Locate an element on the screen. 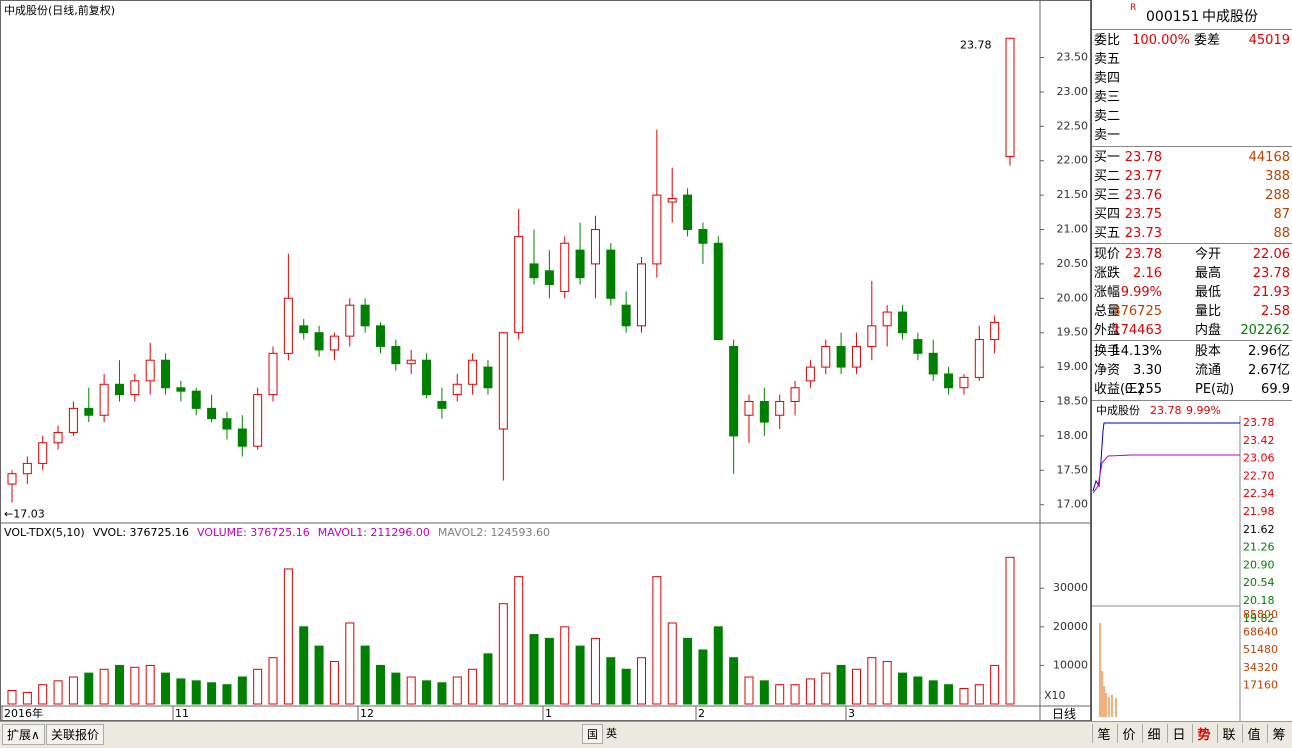  quote-cell: 2.96亿 is located at coordinates (1269, 351).